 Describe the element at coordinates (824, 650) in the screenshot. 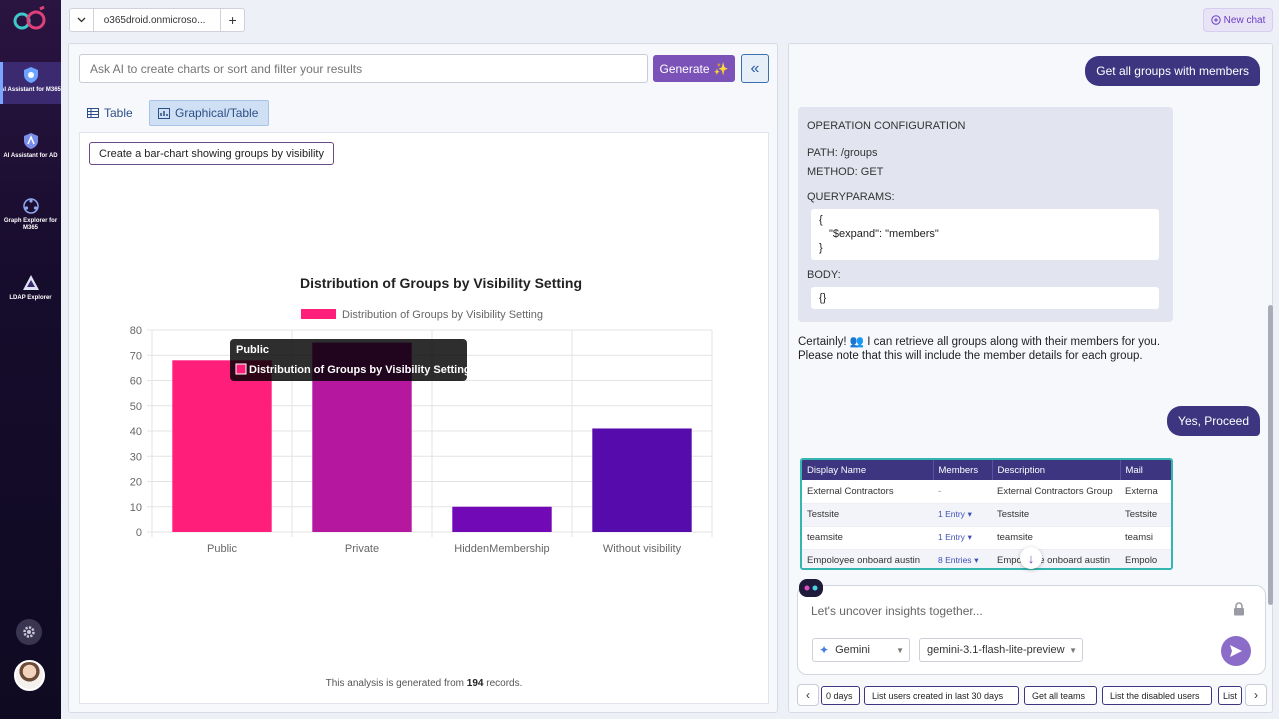

I see `gemini-star-icon: ✦` at that location.